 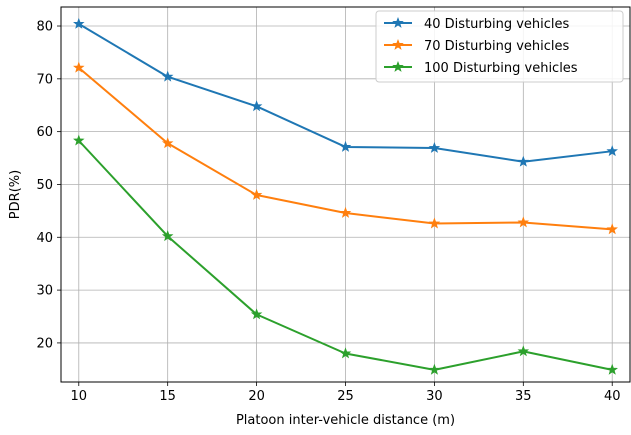 What do you see at coordinates (345, 396) in the screenshot?
I see `x-tick-label: 25` at bounding box center [345, 396].